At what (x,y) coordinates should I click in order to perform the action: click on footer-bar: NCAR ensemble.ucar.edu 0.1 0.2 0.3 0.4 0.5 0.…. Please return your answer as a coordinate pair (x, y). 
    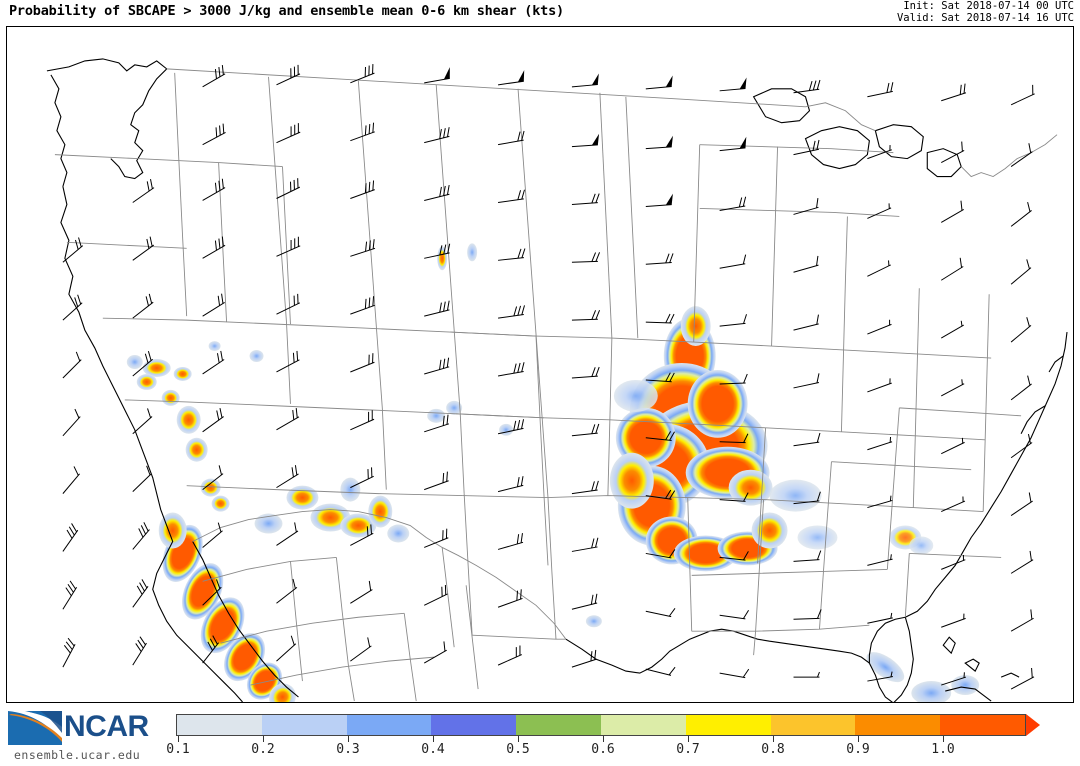
    Looking at the image, I should click on (540, 734).